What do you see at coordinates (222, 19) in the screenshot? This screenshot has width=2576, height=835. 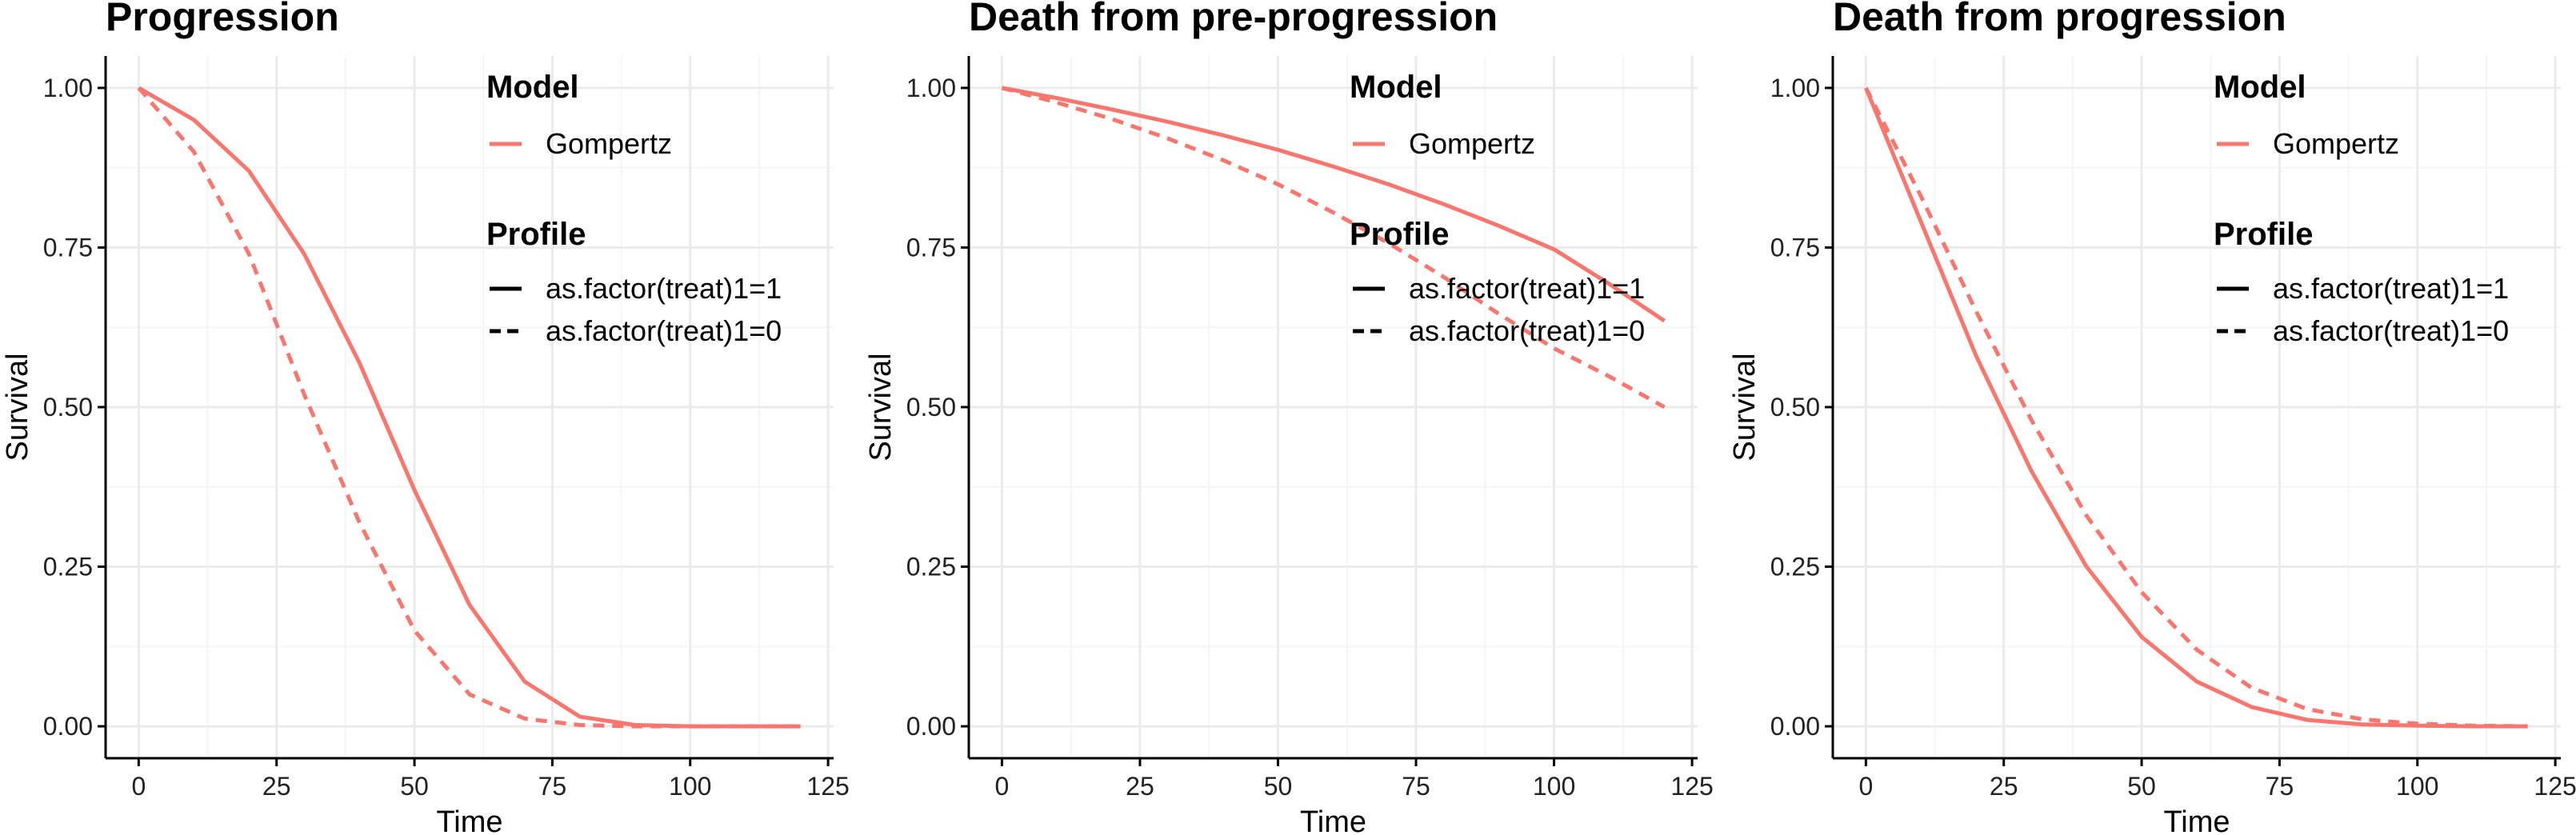 I see `panel-title: Progression` at bounding box center [222, 19].